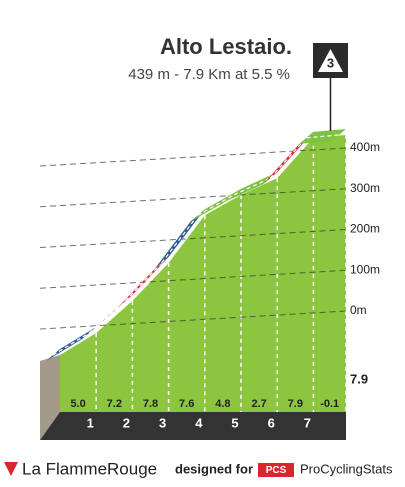  I want to click on grade-label: 5.0, so click(77, 404).